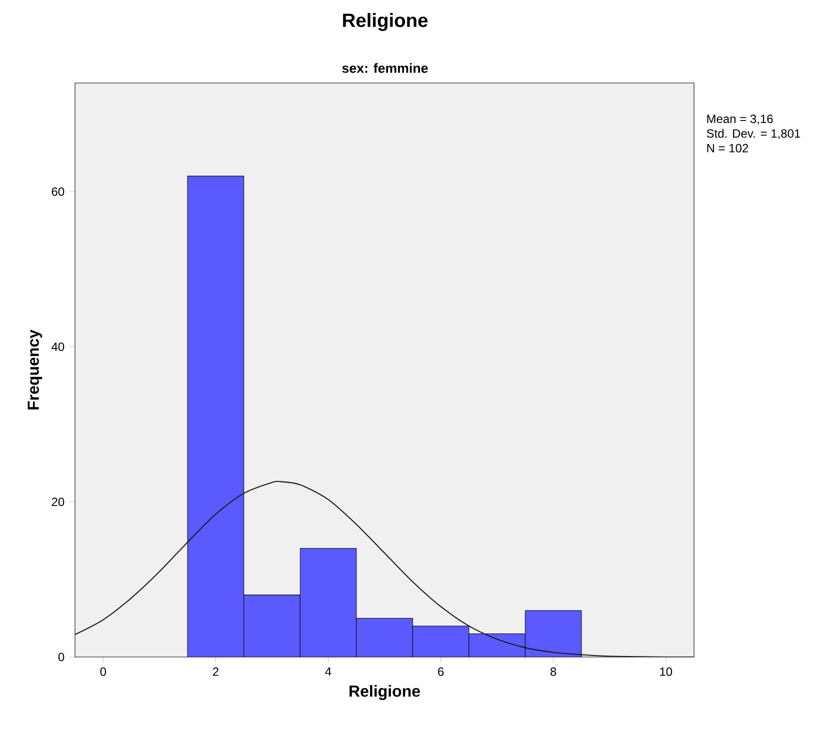  I want to click on x-tick-label: 8, so click(553, 671).